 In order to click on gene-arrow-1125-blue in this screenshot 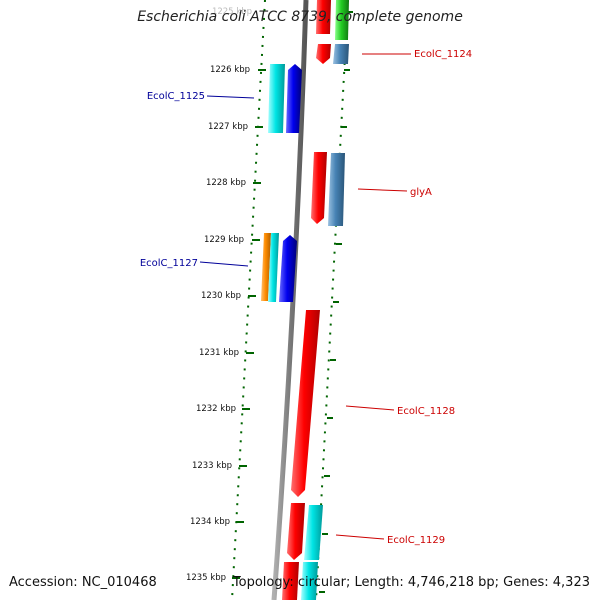, I will do `click(294, 98)`.